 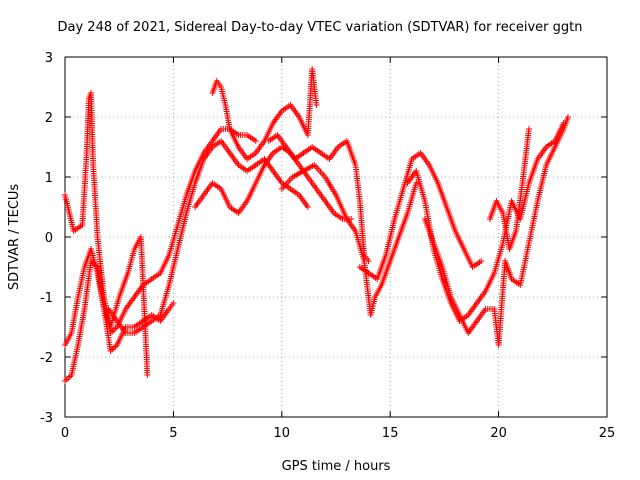 I want to click on x-tick-label: 15, so click(x=390, y=433).